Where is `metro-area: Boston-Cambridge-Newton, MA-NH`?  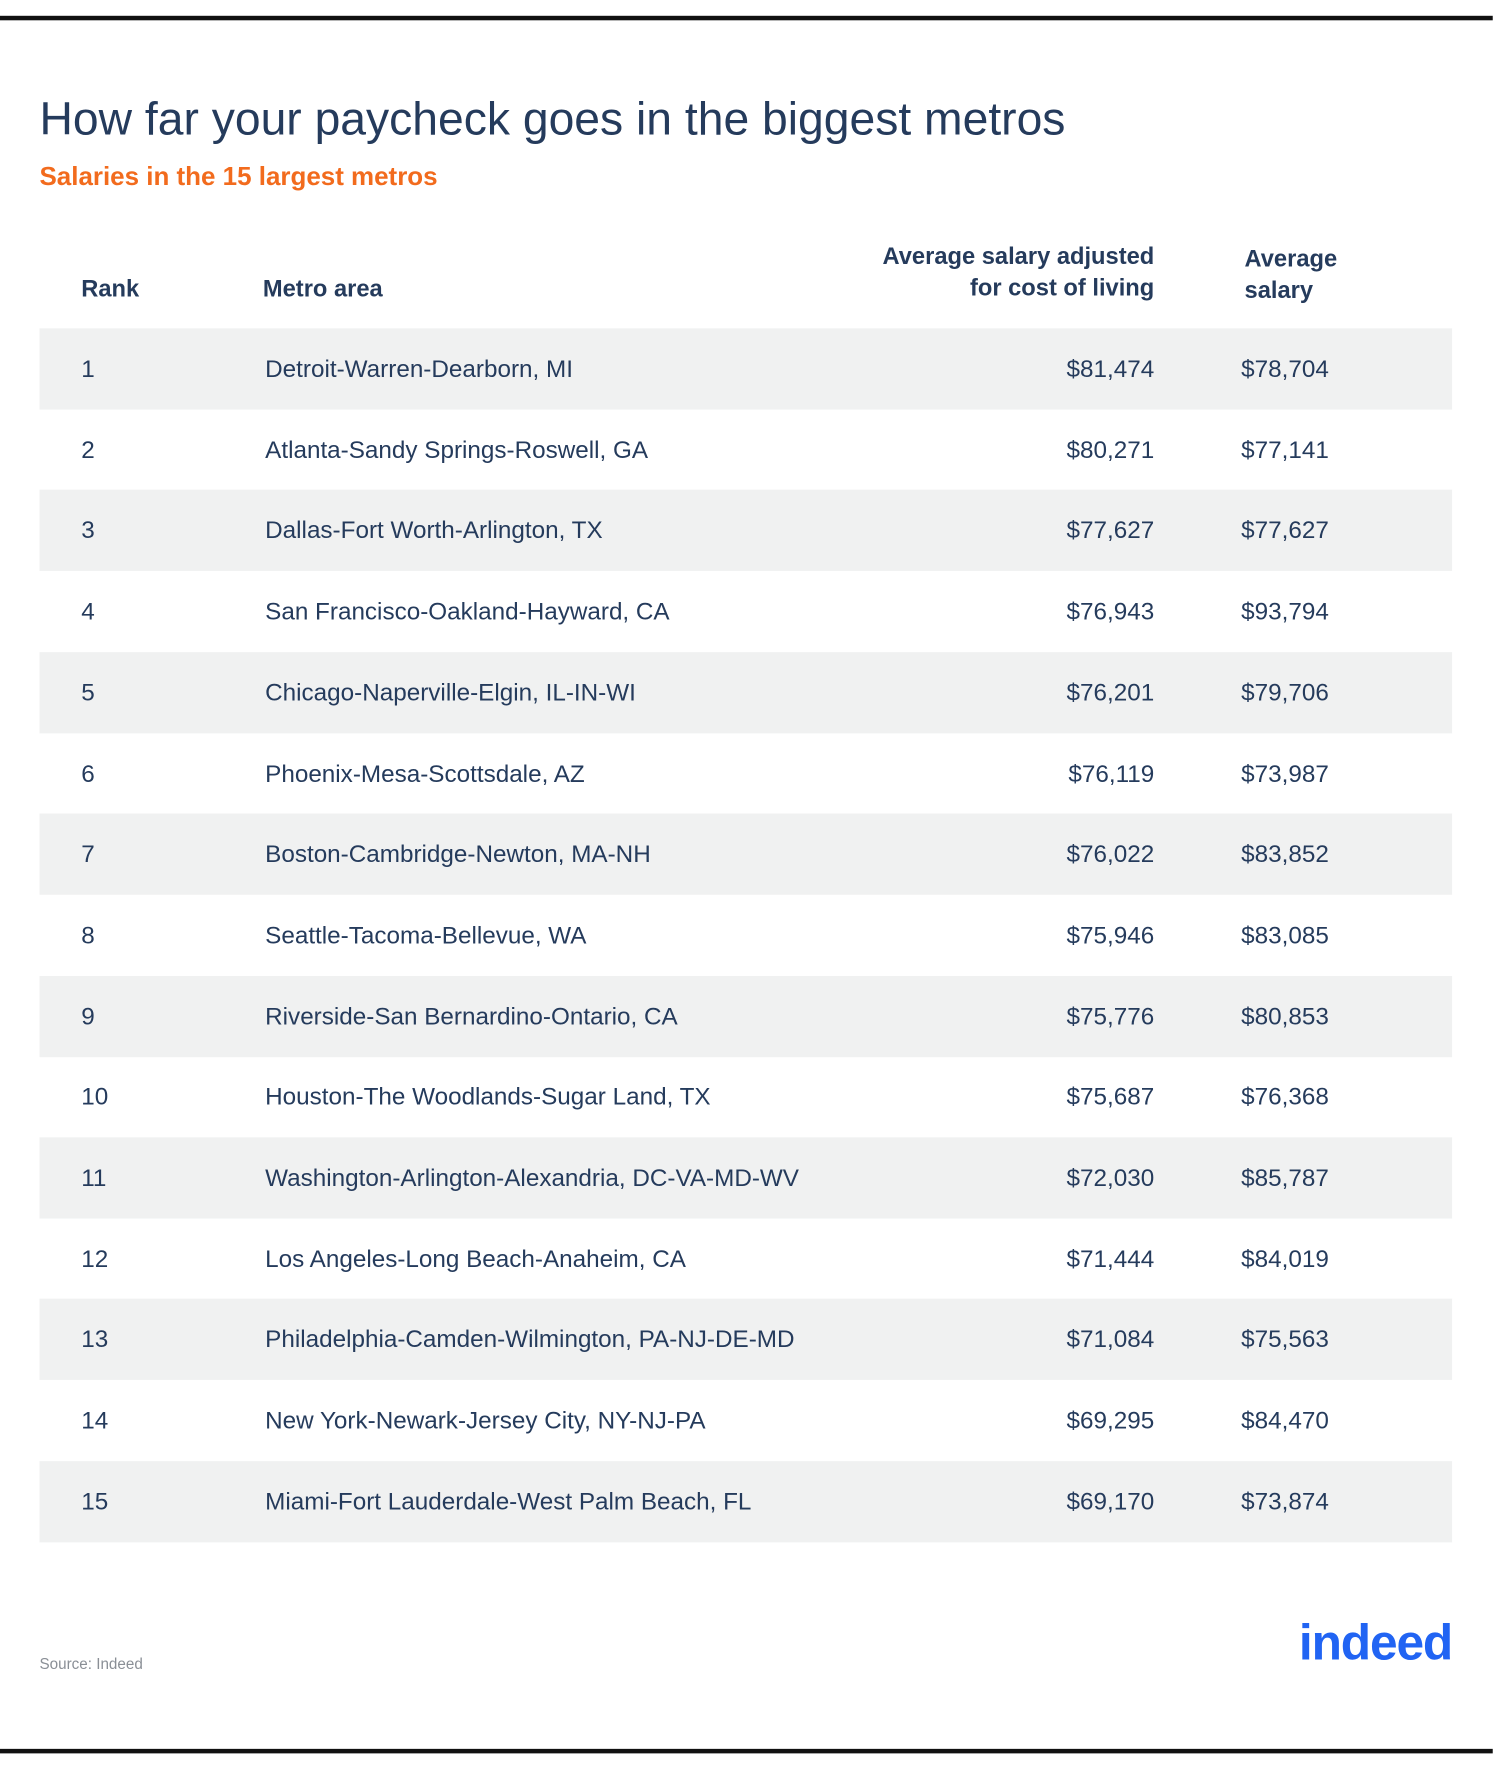
metro-area: Boston-Cambridge-Newton, MA-NH is located at coordinates (458, 854).